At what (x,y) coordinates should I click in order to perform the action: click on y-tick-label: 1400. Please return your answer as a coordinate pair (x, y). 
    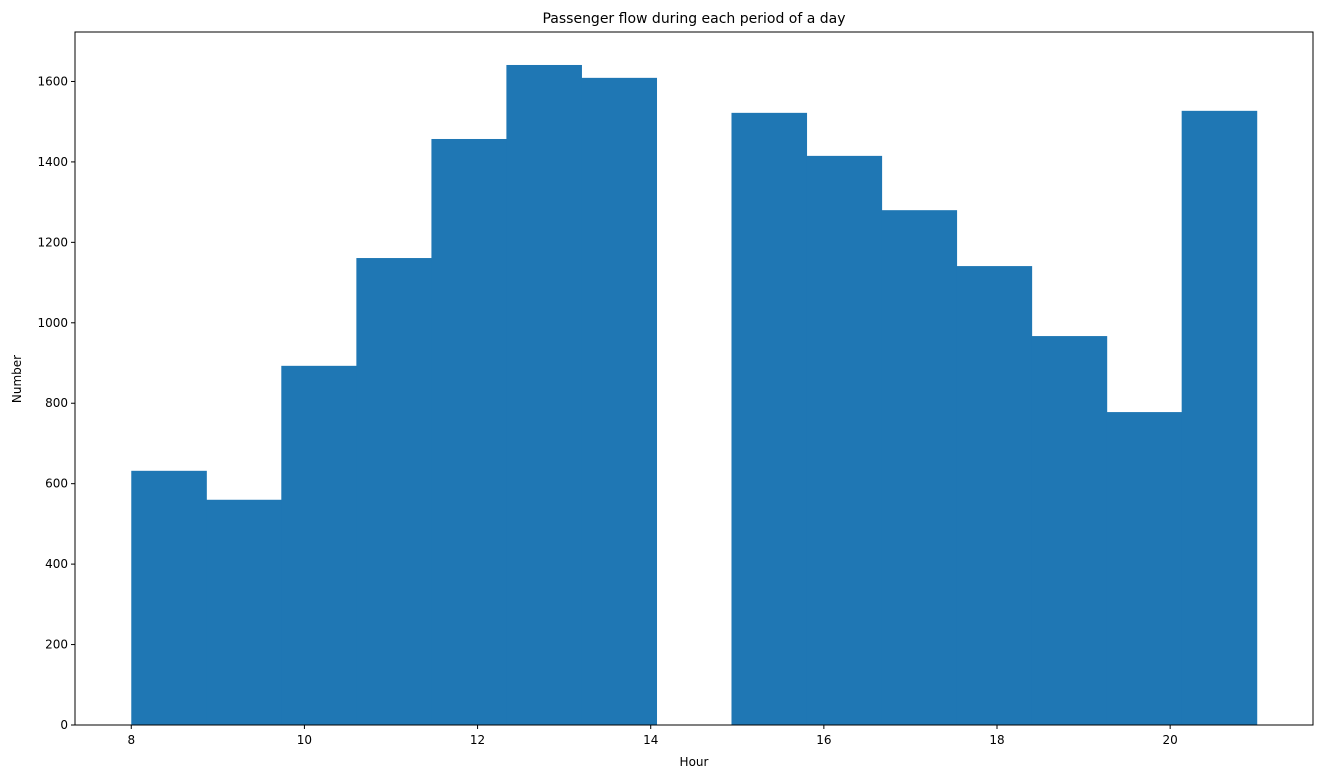
    Looking at the image, I should click on (52, 162).